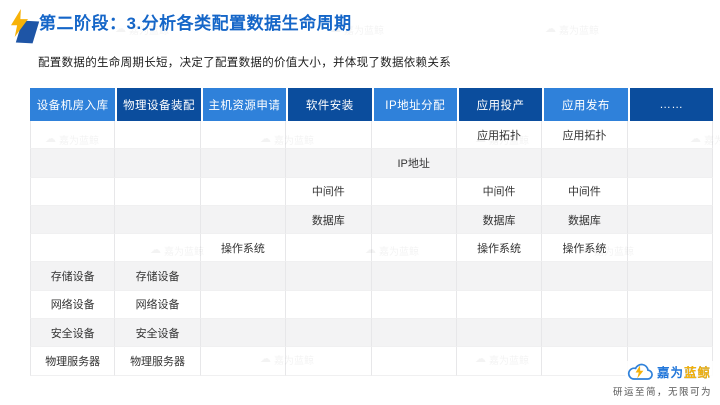  Describe the element at coordinates (73, 104) in the screenshot. I see `column-header: 设备机房入库` at that location.